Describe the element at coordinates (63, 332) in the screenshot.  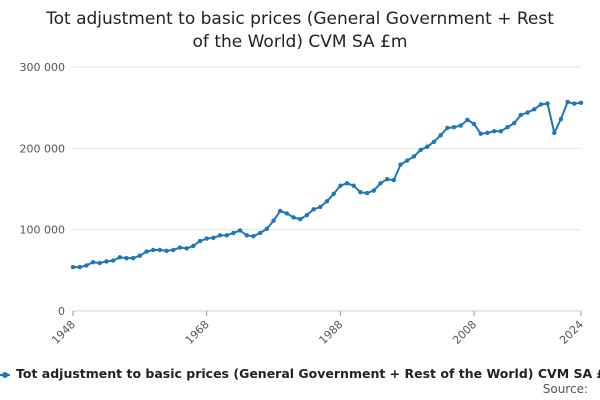
I see `x-tick-label: 1948` at that location.